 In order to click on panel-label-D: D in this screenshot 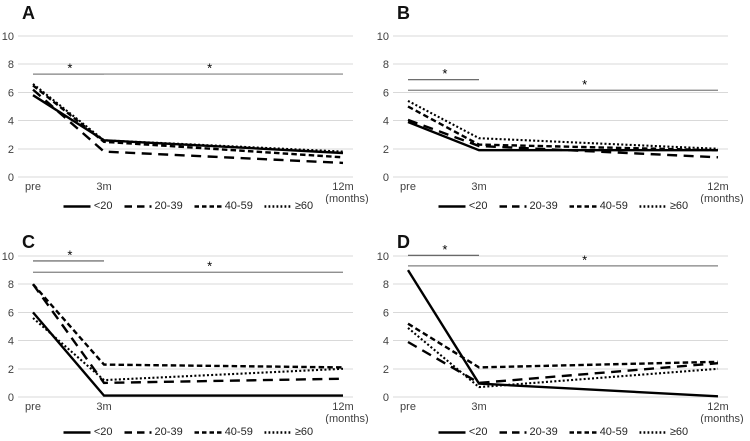, I will do `click(404, 242)`.